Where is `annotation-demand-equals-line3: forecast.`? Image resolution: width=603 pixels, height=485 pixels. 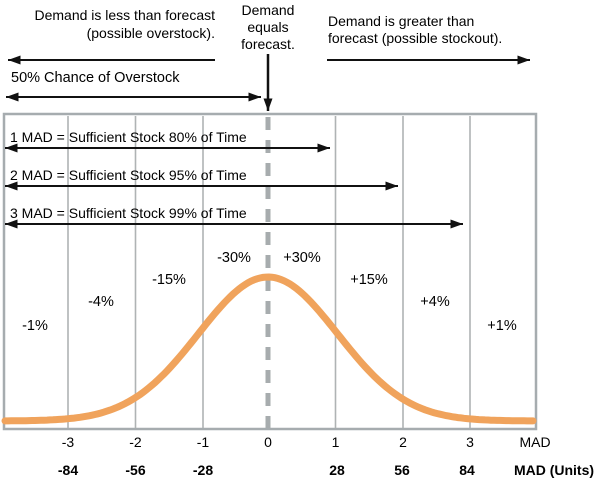
annotation-demand-equals-line3: forecast. is located at coordinates (268, 44).